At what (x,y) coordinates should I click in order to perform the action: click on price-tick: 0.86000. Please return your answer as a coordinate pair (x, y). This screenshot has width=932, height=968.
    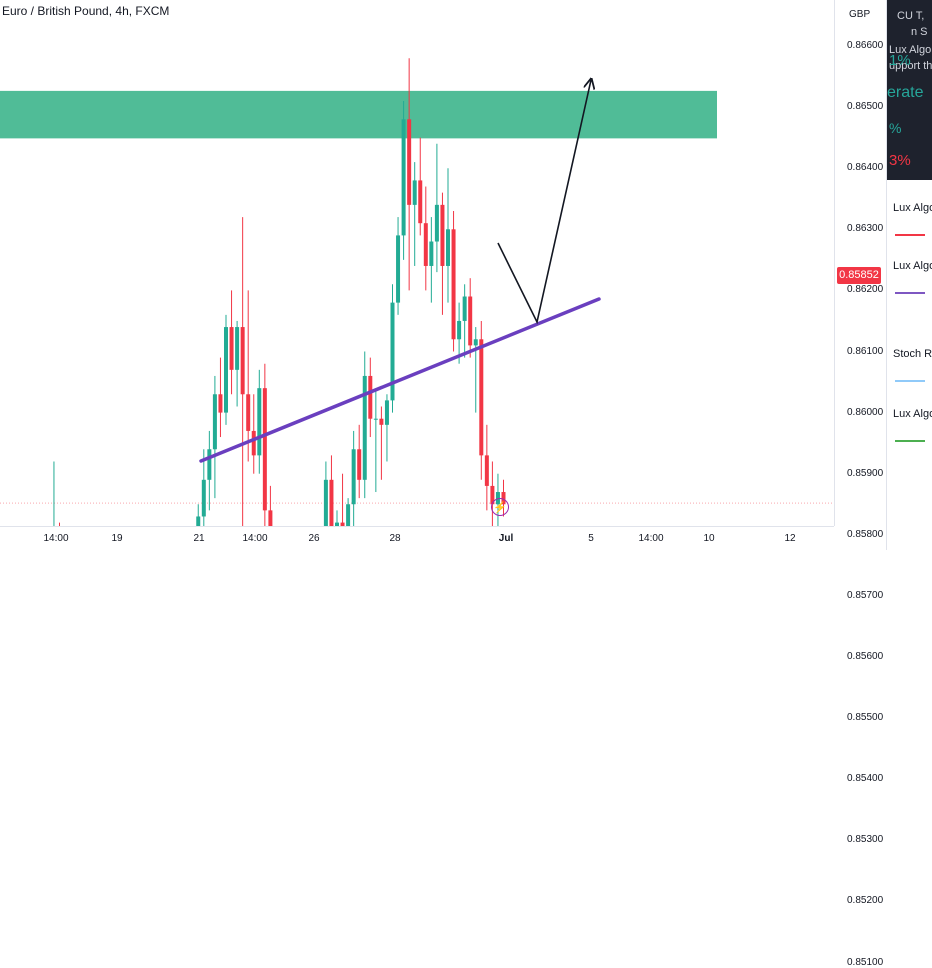
    Looking at the image, I should click on (865, 412).